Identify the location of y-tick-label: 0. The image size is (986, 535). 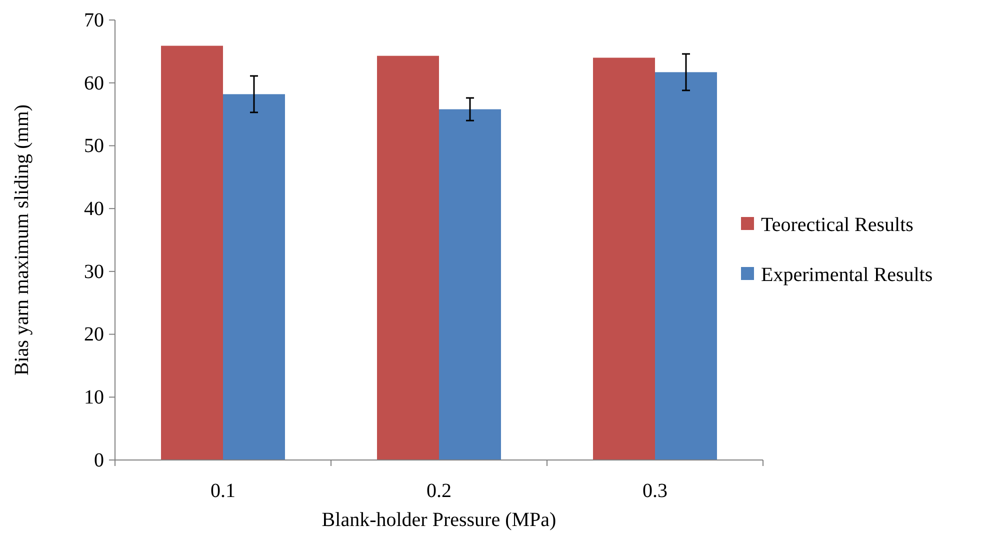
(99, 460).